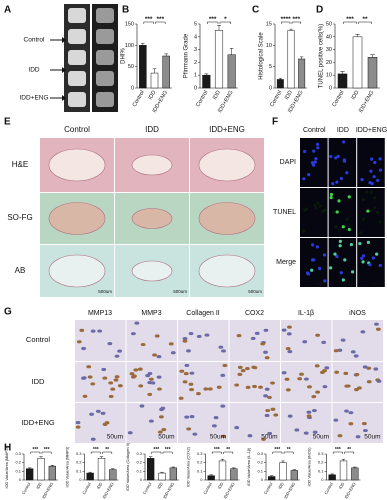 This screenshot has height=500, width=387. What do you see at coordinates (7, 467) in the screenshot?
I see `y-axis-label: IOD Value/Area (MMP13)` at bounding box center [7, 467].